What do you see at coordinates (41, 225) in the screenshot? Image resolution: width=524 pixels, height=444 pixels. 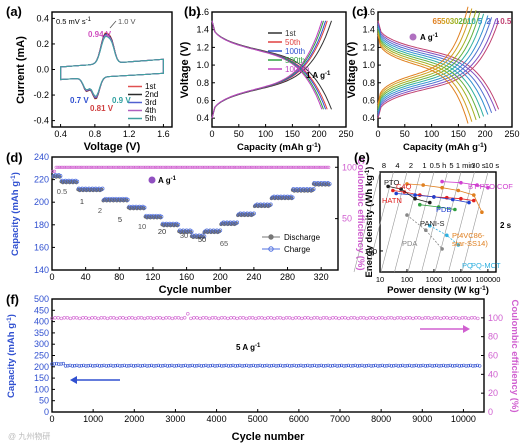 I see `y-tick-label: 180` at bounding box center [41, 225].